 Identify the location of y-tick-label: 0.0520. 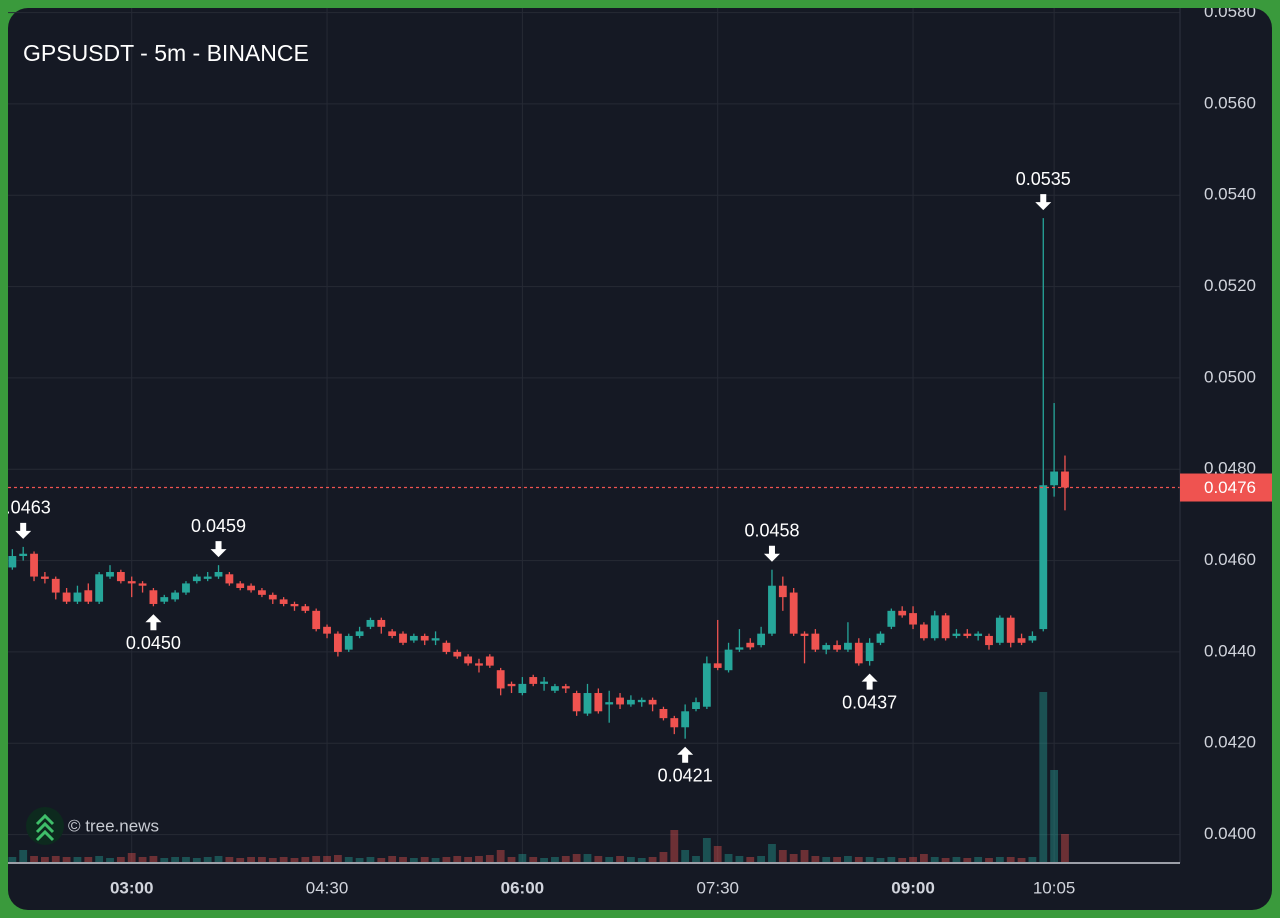
(1230, 285).